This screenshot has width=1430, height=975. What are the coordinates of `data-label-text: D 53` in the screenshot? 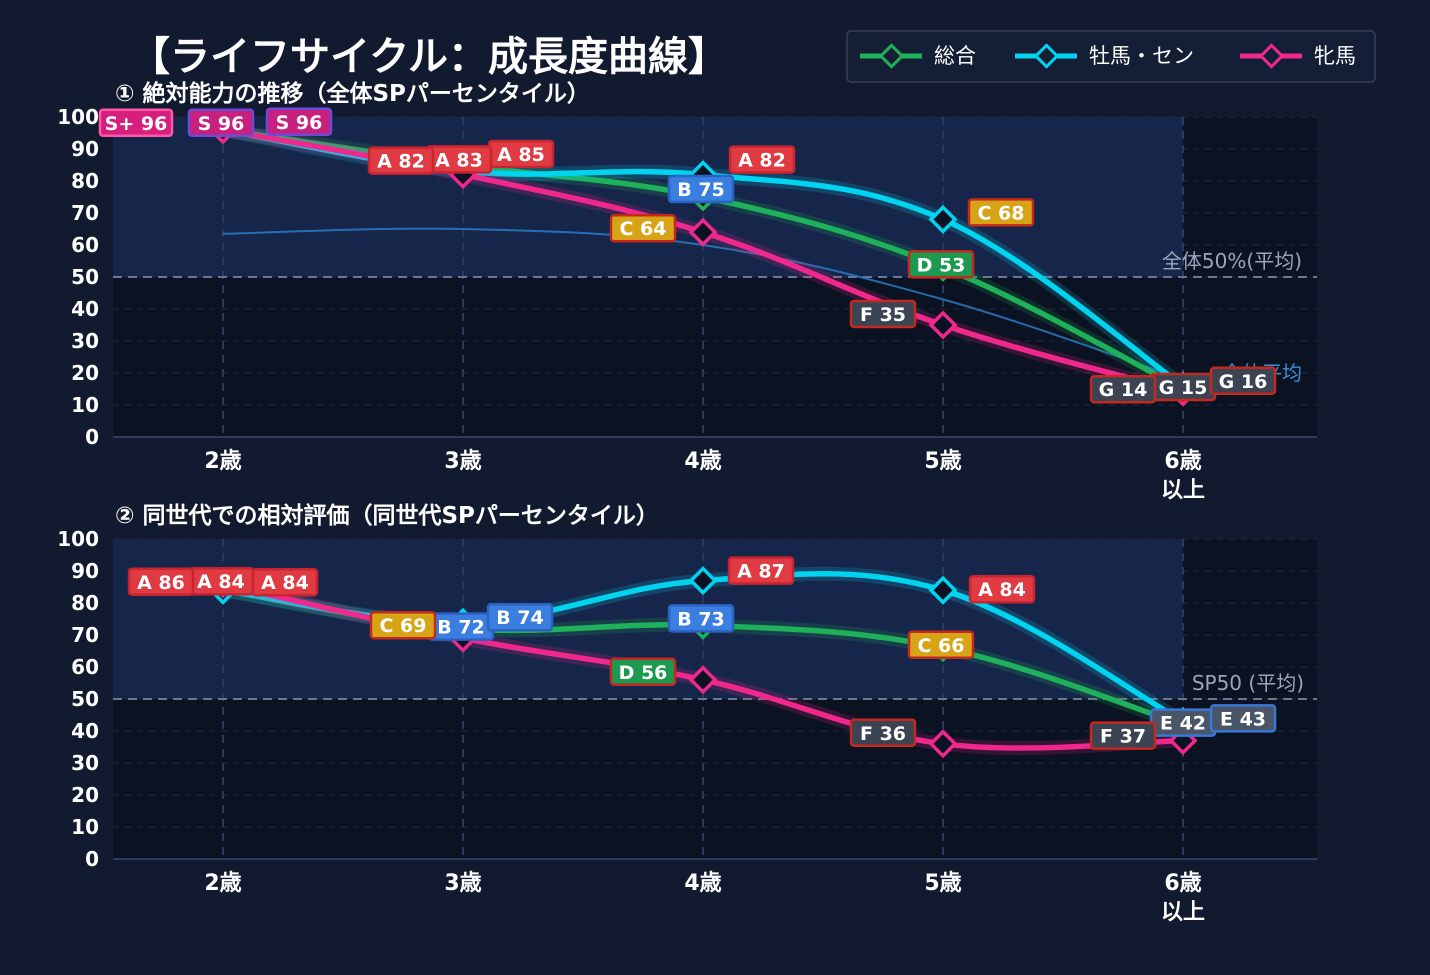 It's located at (941, 265).